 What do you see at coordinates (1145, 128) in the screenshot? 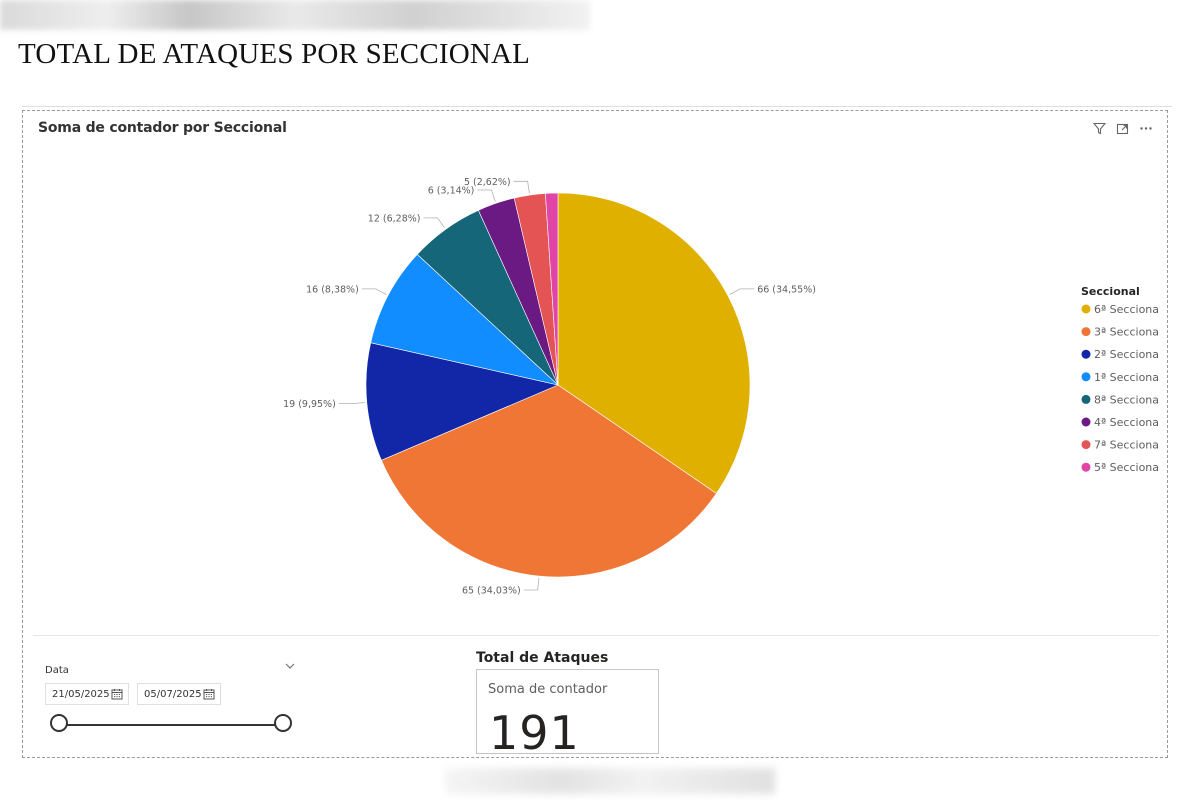
I see `more-options-icon` at bounding box center [1145, 128].